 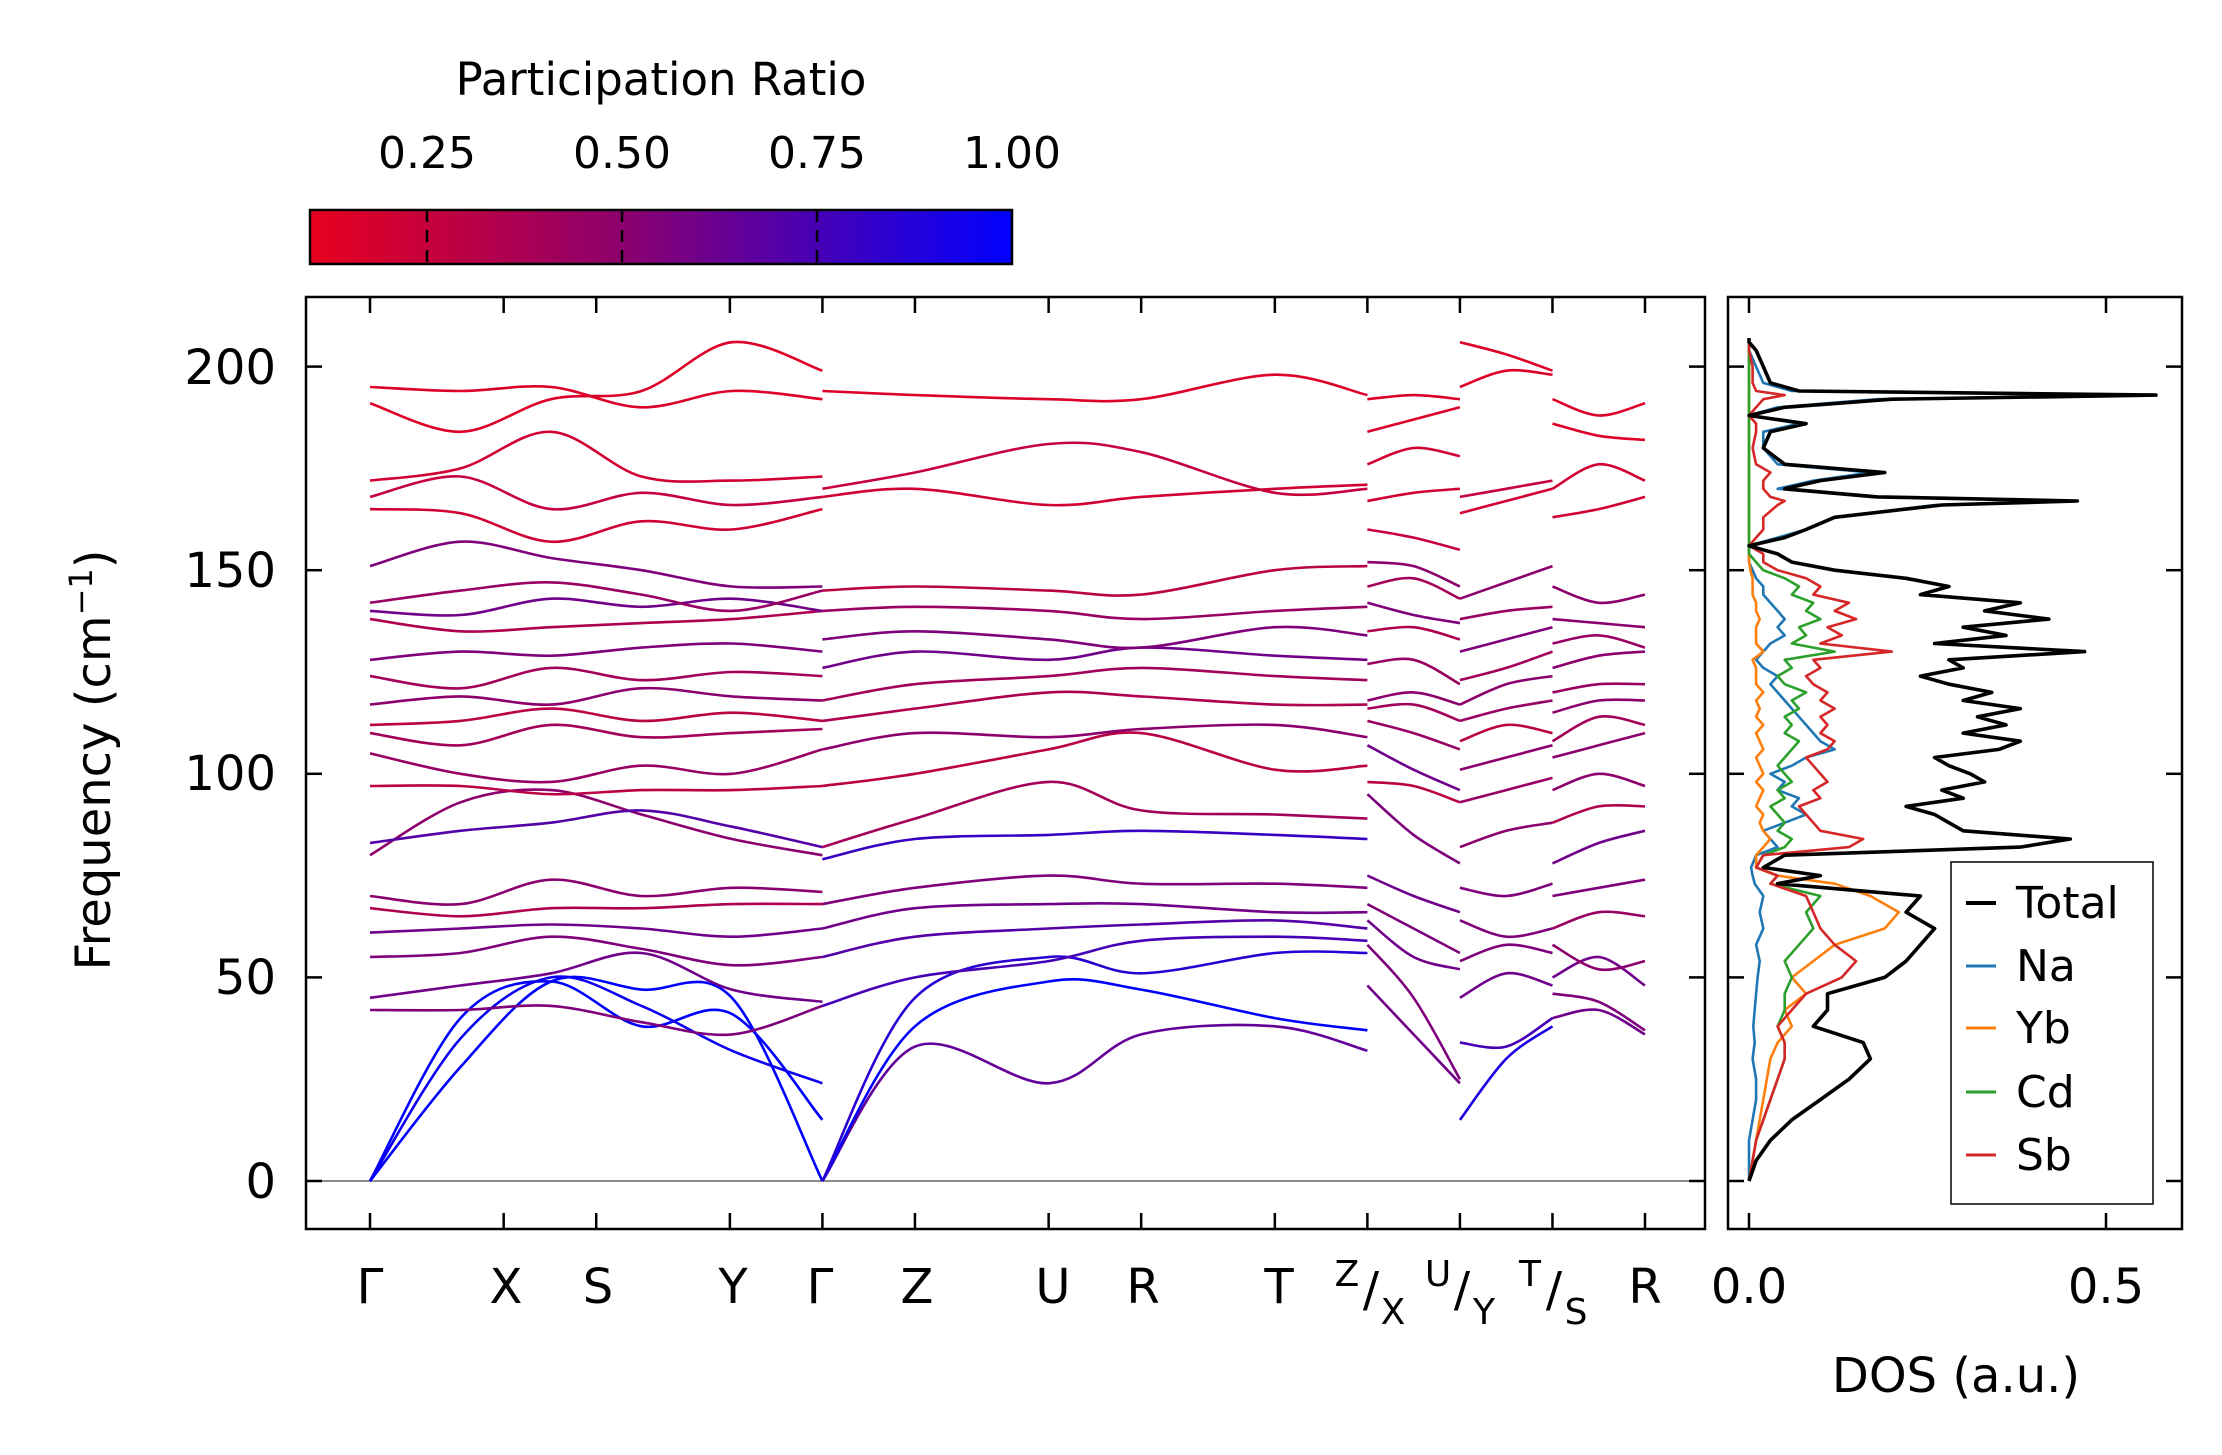 I want to click on x-tick-label-zx-sub: X, so click(x=1393, y=1312).